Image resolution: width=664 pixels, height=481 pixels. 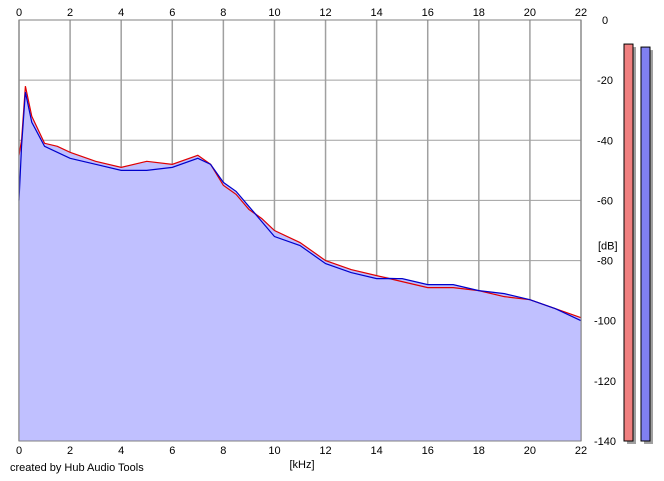 I want to click on x-tick-label-top: 20, so click(x=530, y=13).